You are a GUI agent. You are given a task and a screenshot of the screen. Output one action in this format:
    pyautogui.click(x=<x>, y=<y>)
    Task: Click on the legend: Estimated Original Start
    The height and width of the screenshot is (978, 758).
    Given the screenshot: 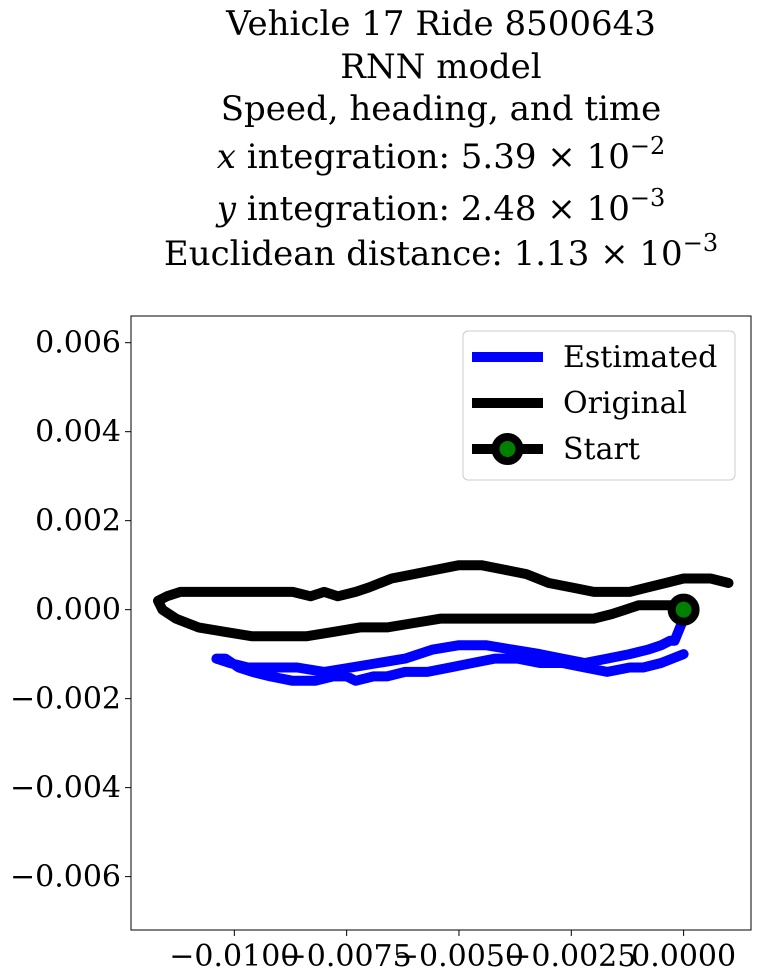 What is the action you would take?
    pyautogui.click(x=599, y=405)
    